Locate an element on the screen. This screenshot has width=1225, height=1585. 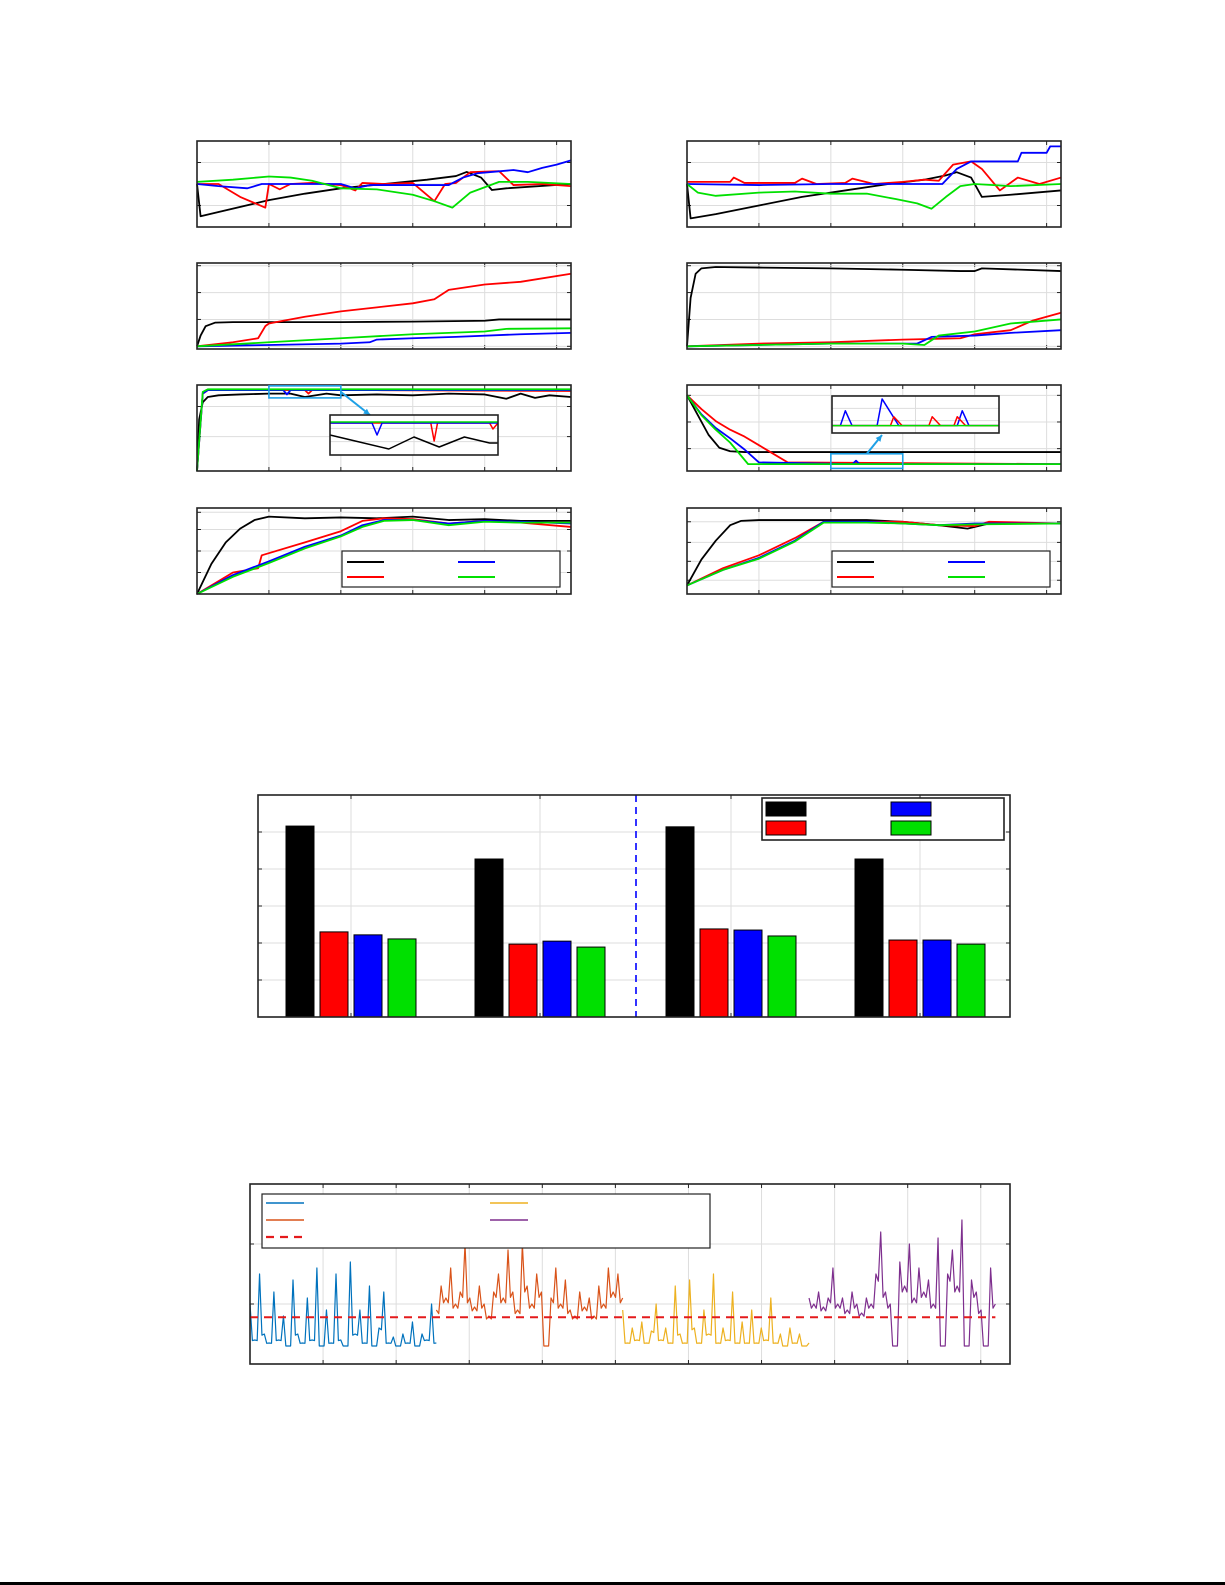
trace-segment-tpurple is located at coordinates (902, 1283).